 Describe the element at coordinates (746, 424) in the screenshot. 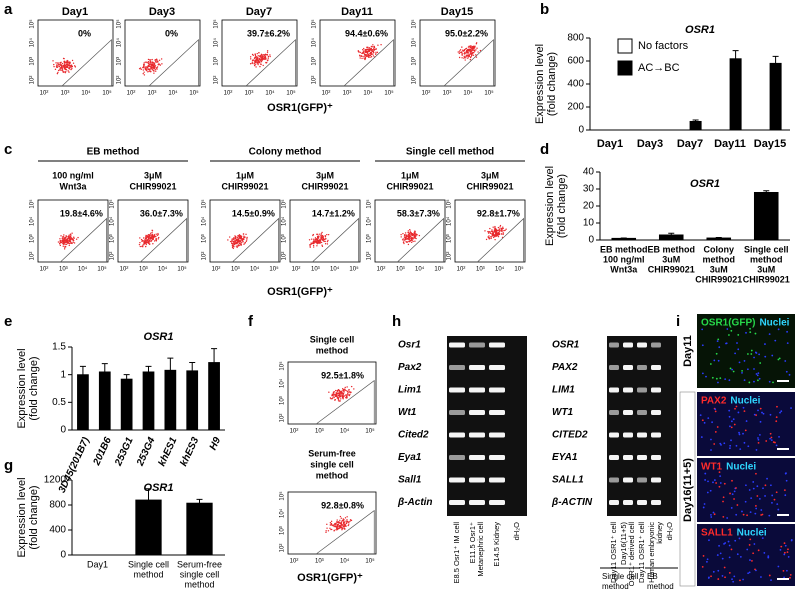

I see `micrograph` at that location.